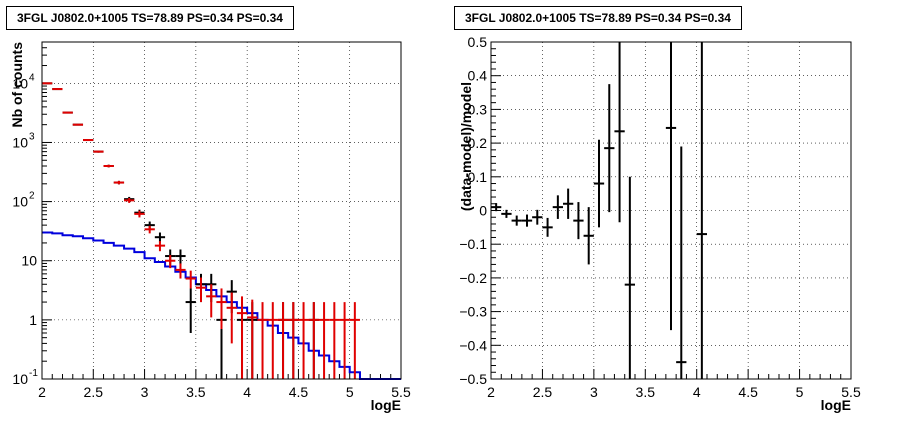 This screenshot has height=421, width=898. Describe the element at coordinates (478, 42) in the screenshot. I see `y-tick-label: 0.5` at that location.